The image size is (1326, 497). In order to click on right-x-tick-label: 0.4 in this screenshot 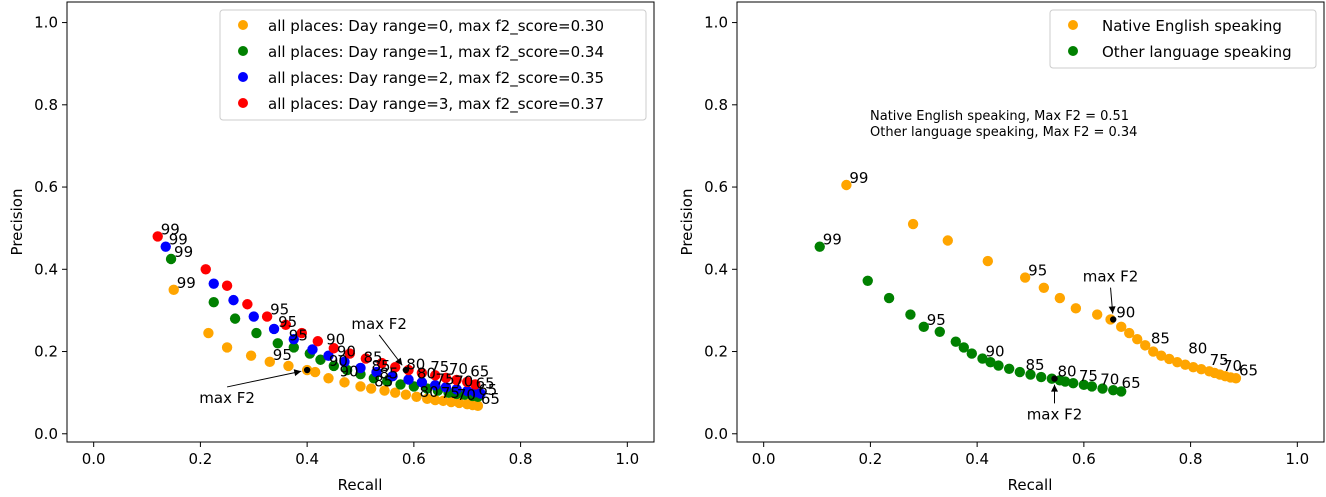, I will do `click(977, 459)`.